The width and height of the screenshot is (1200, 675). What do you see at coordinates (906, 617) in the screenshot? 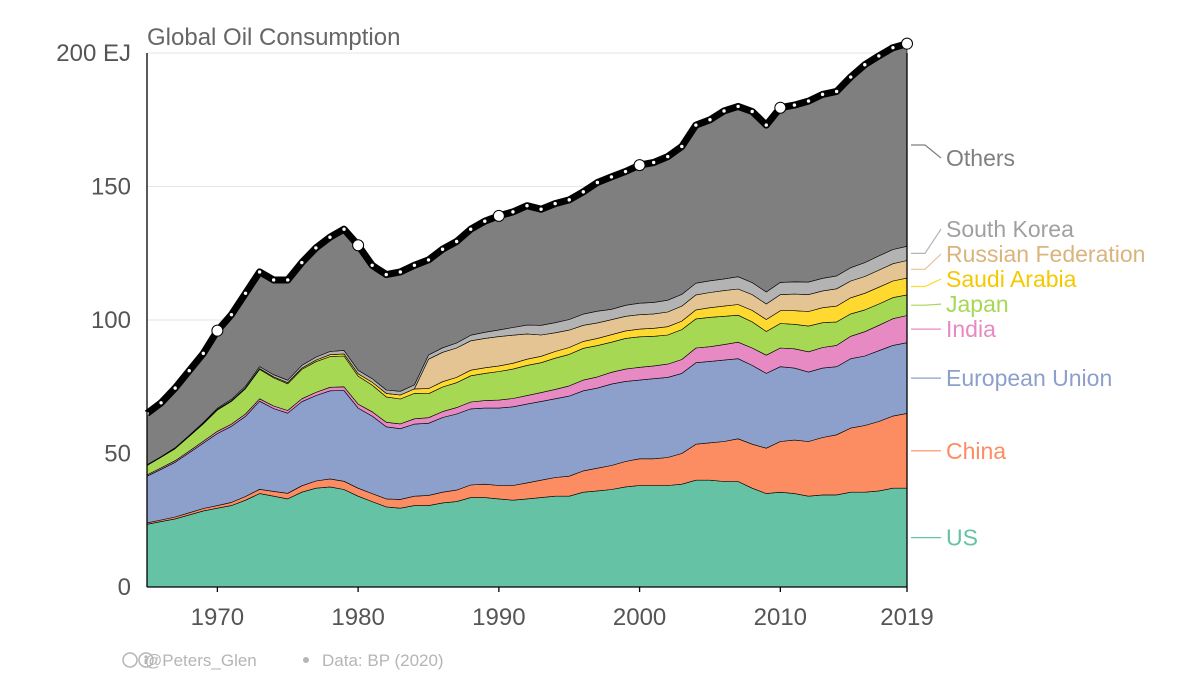
I see `x-tick-label: 2019` at bounding box center [906, 617].